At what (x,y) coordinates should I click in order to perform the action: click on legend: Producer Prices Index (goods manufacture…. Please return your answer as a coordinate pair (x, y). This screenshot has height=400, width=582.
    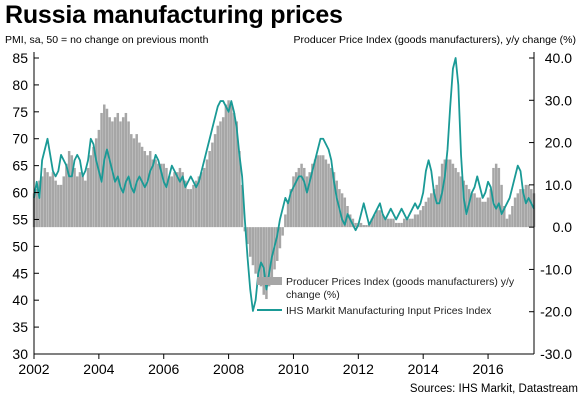
    Looking at the image, I should click on (386, 296).